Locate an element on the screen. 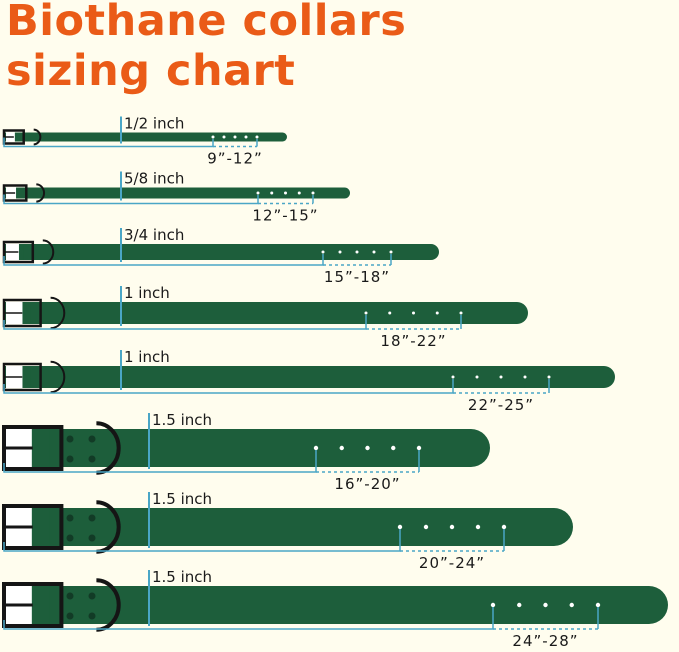 This screenshot has height=652, width=679. width-label: 5/8 inch is located at coordinates (154, 179).